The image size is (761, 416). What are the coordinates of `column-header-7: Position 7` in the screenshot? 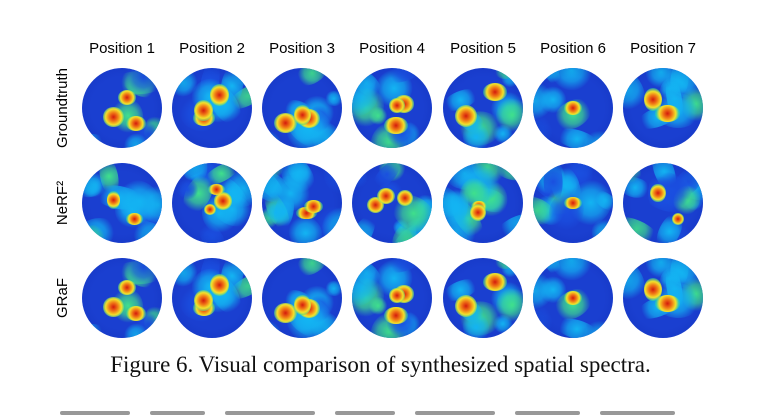 It's located at (663, 48).